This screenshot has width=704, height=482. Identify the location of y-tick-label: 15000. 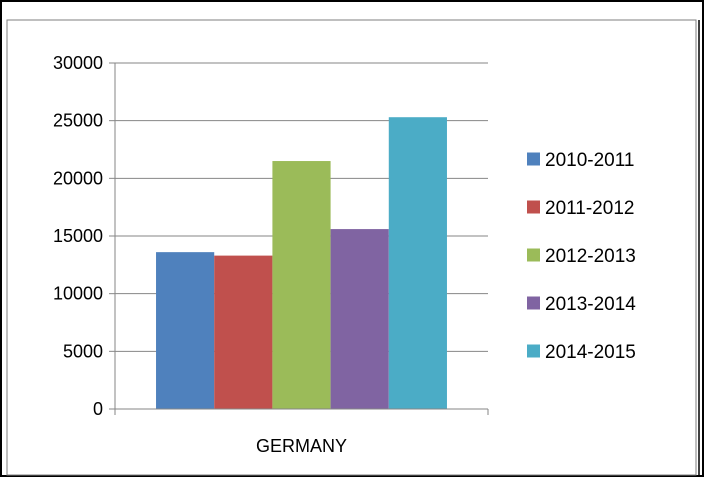
(78, 236).